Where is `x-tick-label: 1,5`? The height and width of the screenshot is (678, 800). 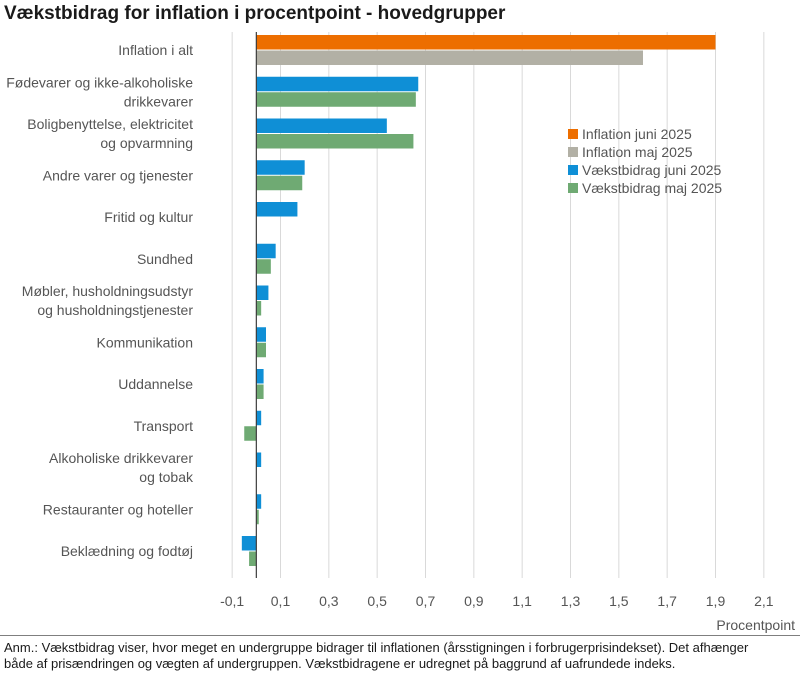 x-tick-label: 1,5 is located at coordinates (619, 601).